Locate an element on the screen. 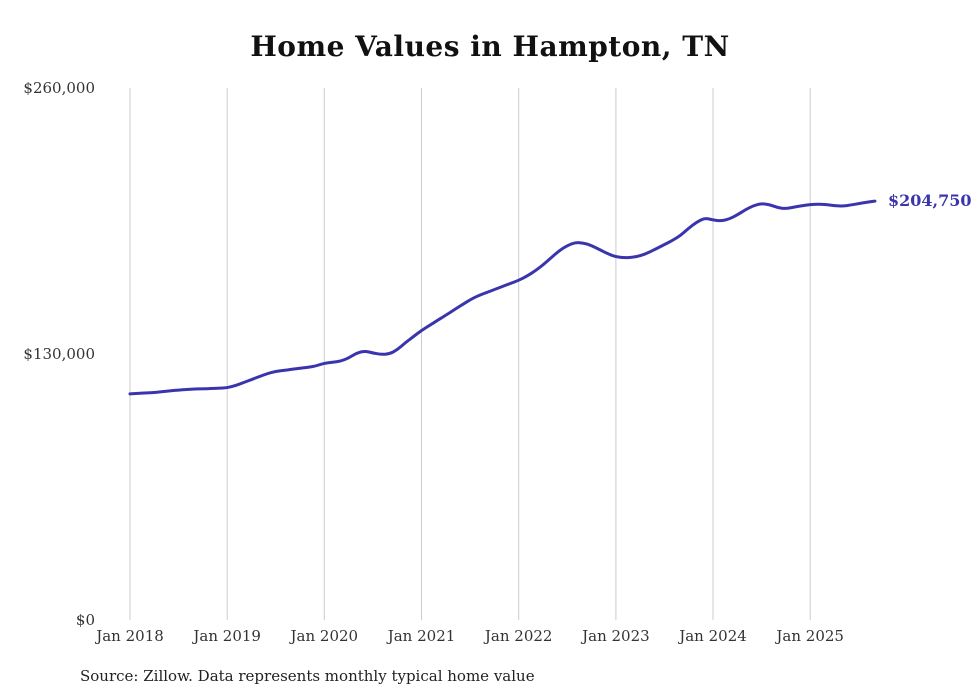 This screenshot has height=699, width=980. x-axis-tick-label: Jan 2021 is located at coordinates (421, 636).